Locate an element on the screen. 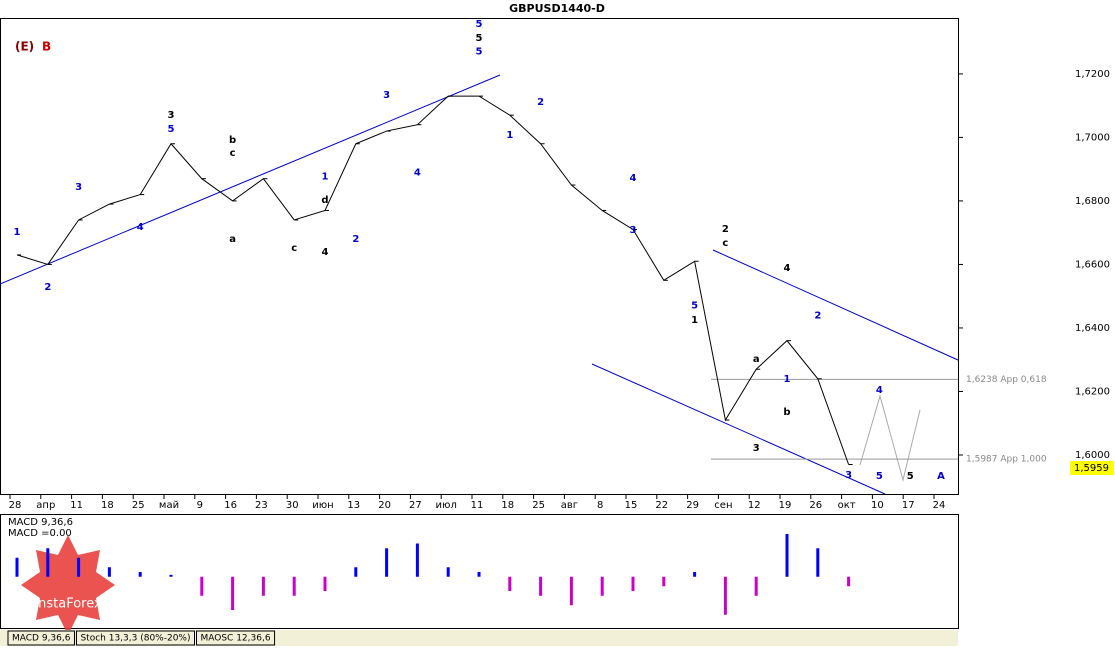  wave-label: a is located at coordinates (756, 359).